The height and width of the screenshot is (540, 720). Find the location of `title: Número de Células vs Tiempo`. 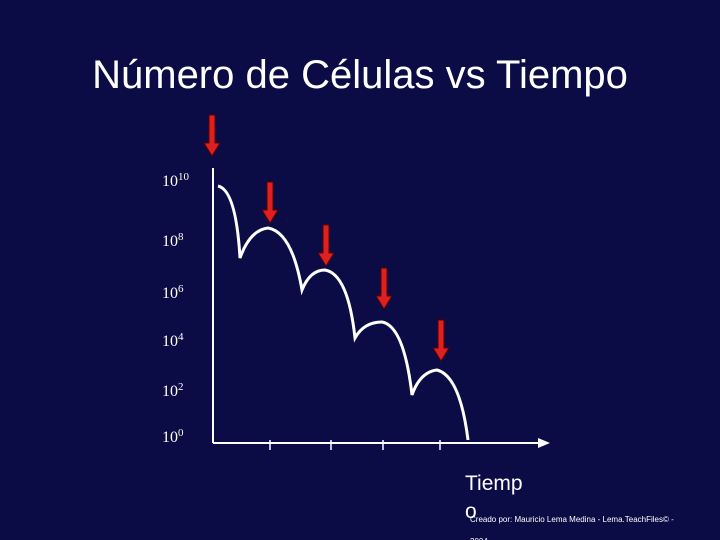

title: Número de Células vs Tiempo is located at coordinates (360, 75).